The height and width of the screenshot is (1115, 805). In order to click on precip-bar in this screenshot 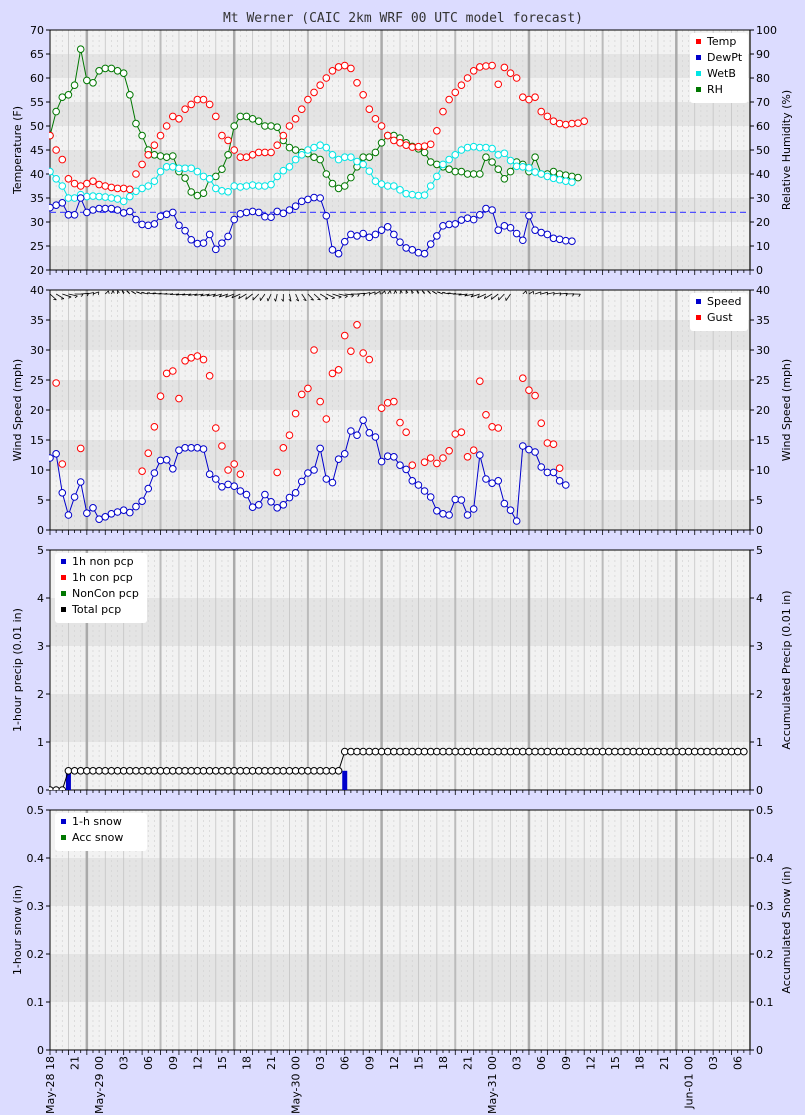, I will do `click(345, 780)`.